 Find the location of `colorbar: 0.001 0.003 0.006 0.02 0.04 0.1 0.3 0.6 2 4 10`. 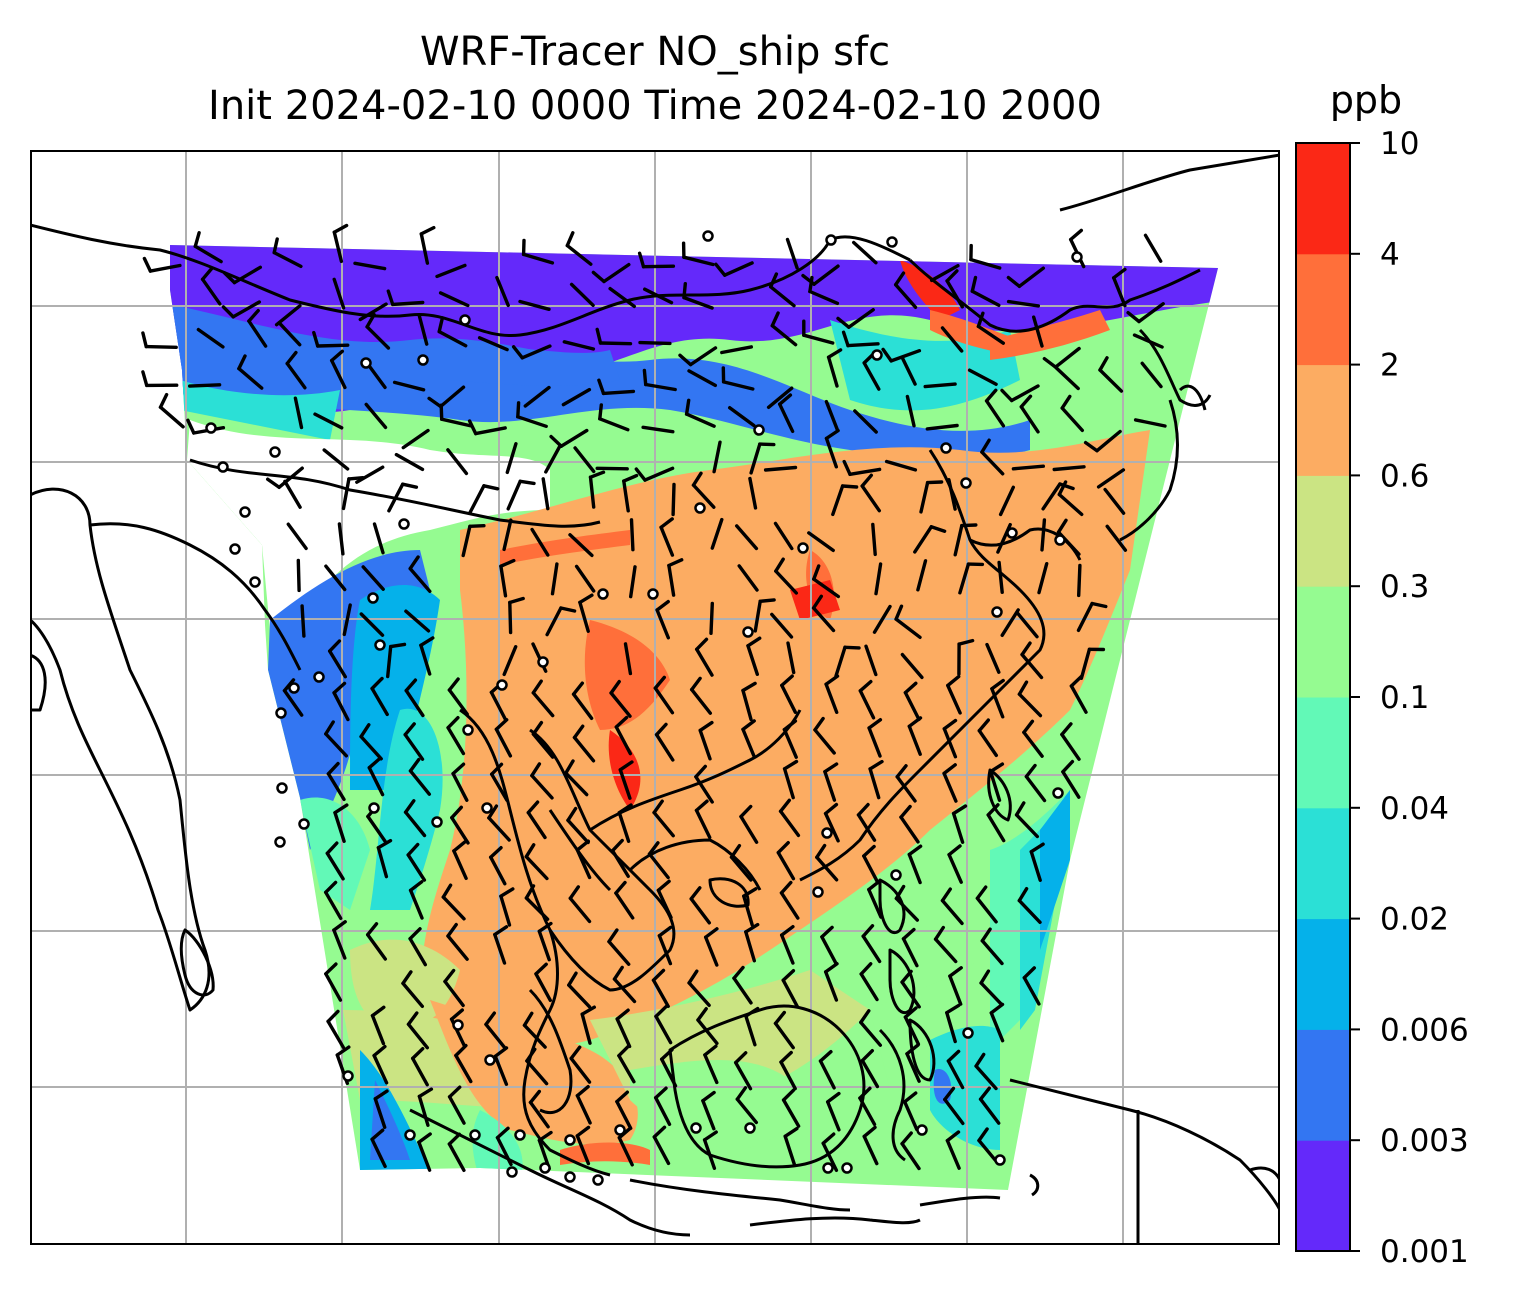

colorbar: 0.001 0.003 0.006 0.02 0.04 0.1 0.3 0.6 2 4 10 is located at coordinates (1382, 700).